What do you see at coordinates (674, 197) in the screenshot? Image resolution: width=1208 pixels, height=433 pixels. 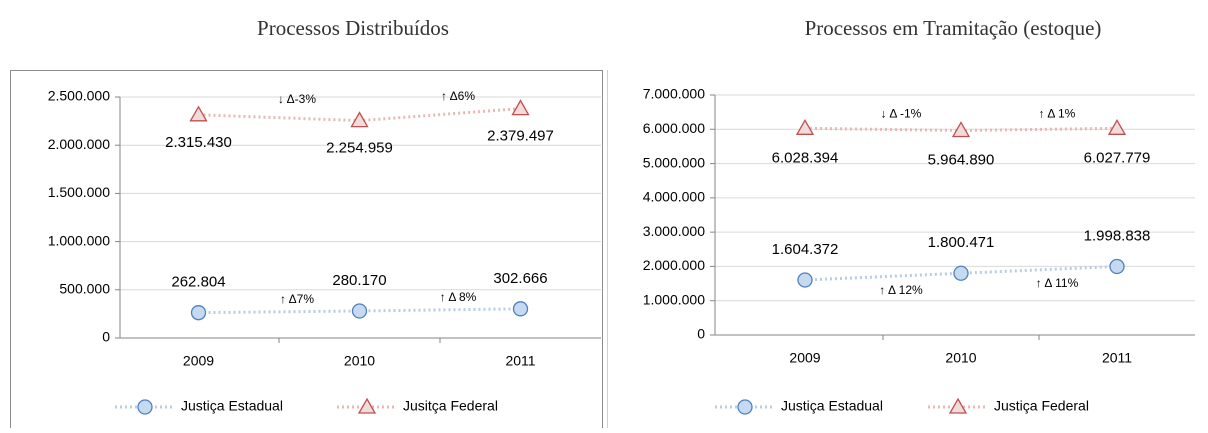 I see `y-tick-label: 4.000.000` at bounding box center [674, 197].